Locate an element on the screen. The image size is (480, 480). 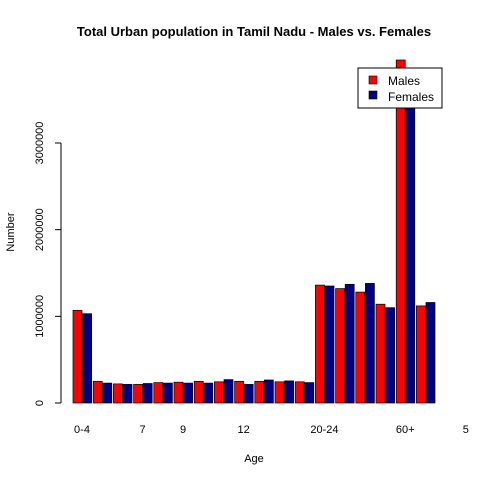
legend-swatch-females is located at coordinates (373, 95).